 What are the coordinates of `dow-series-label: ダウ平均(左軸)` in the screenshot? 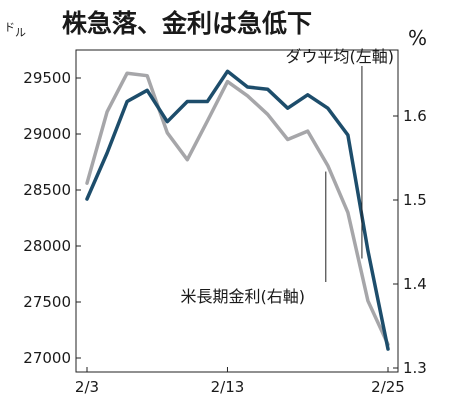 It's located at (340, 56).